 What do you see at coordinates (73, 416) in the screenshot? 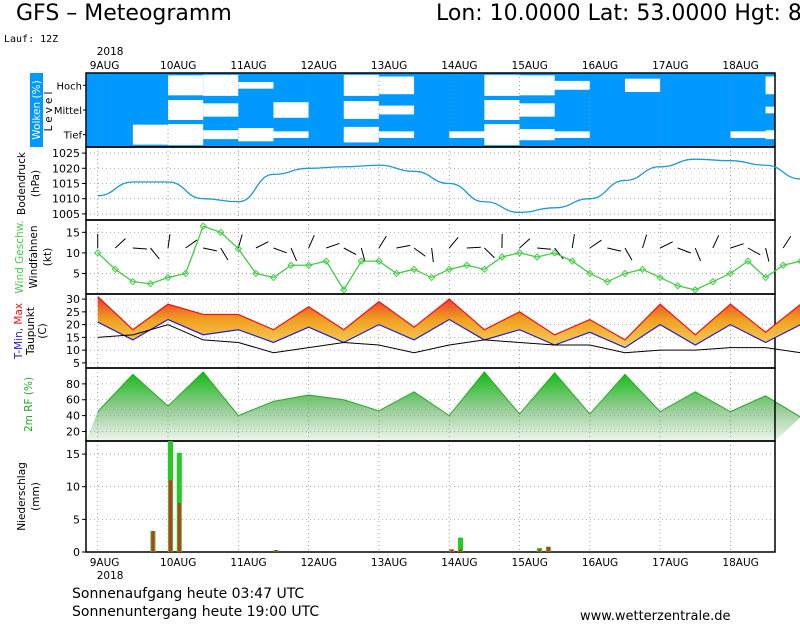
I see `y-tick-label: 40` at bounding box center [73, 416].